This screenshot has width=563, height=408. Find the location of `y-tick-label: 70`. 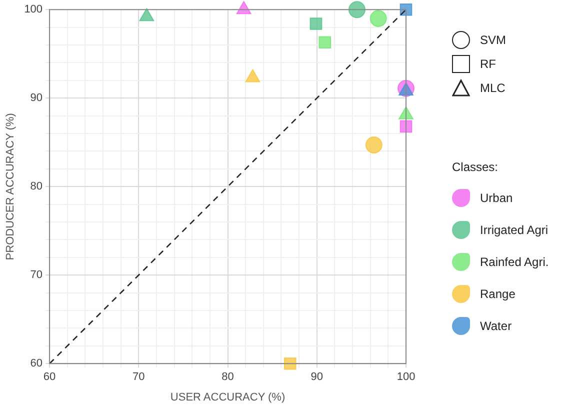

y-tick-label: 70 is located at coordinates (36, 275).